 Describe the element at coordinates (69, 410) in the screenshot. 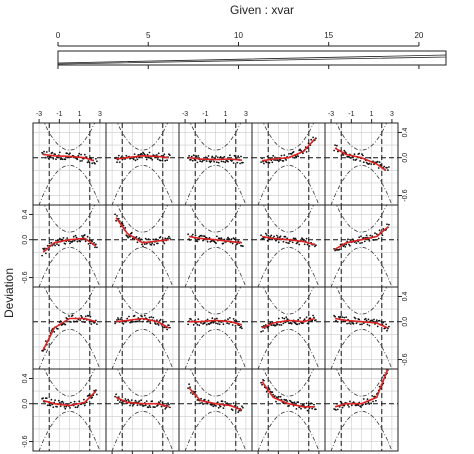

I see `panel-r4-c1` at that location.